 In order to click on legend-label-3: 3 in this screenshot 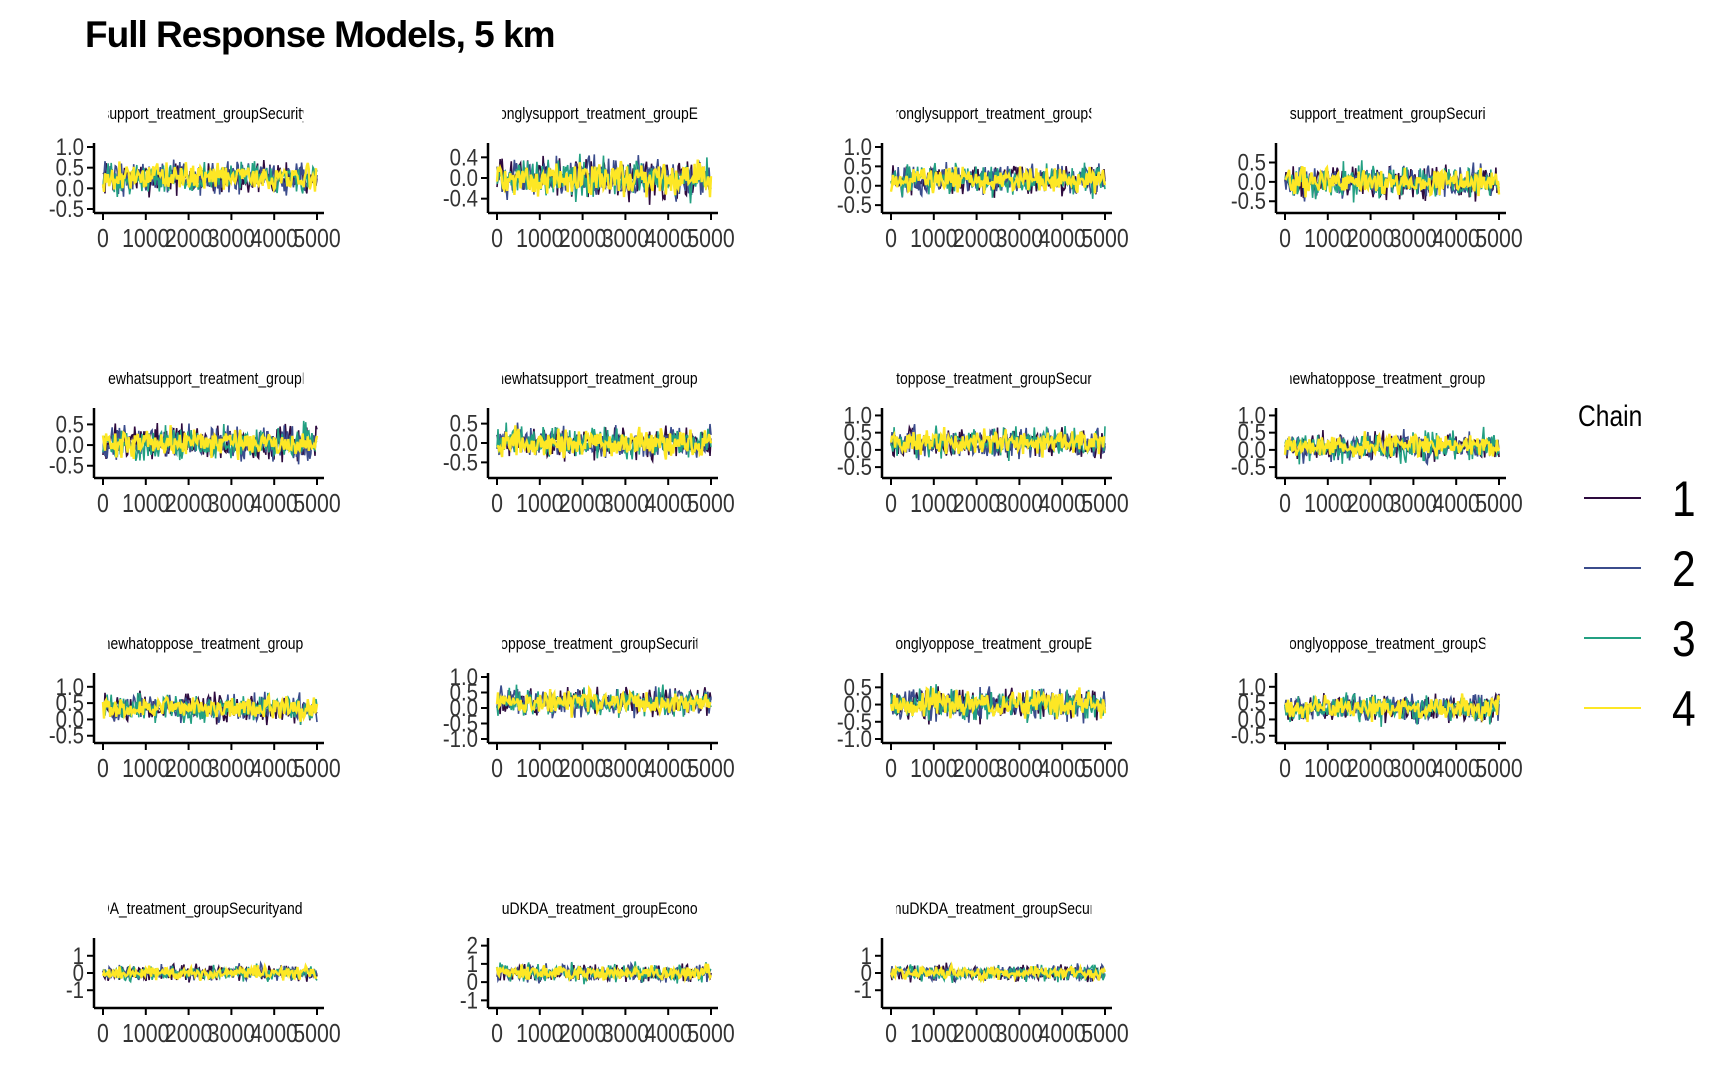, I will do `click(1684, 639)`.